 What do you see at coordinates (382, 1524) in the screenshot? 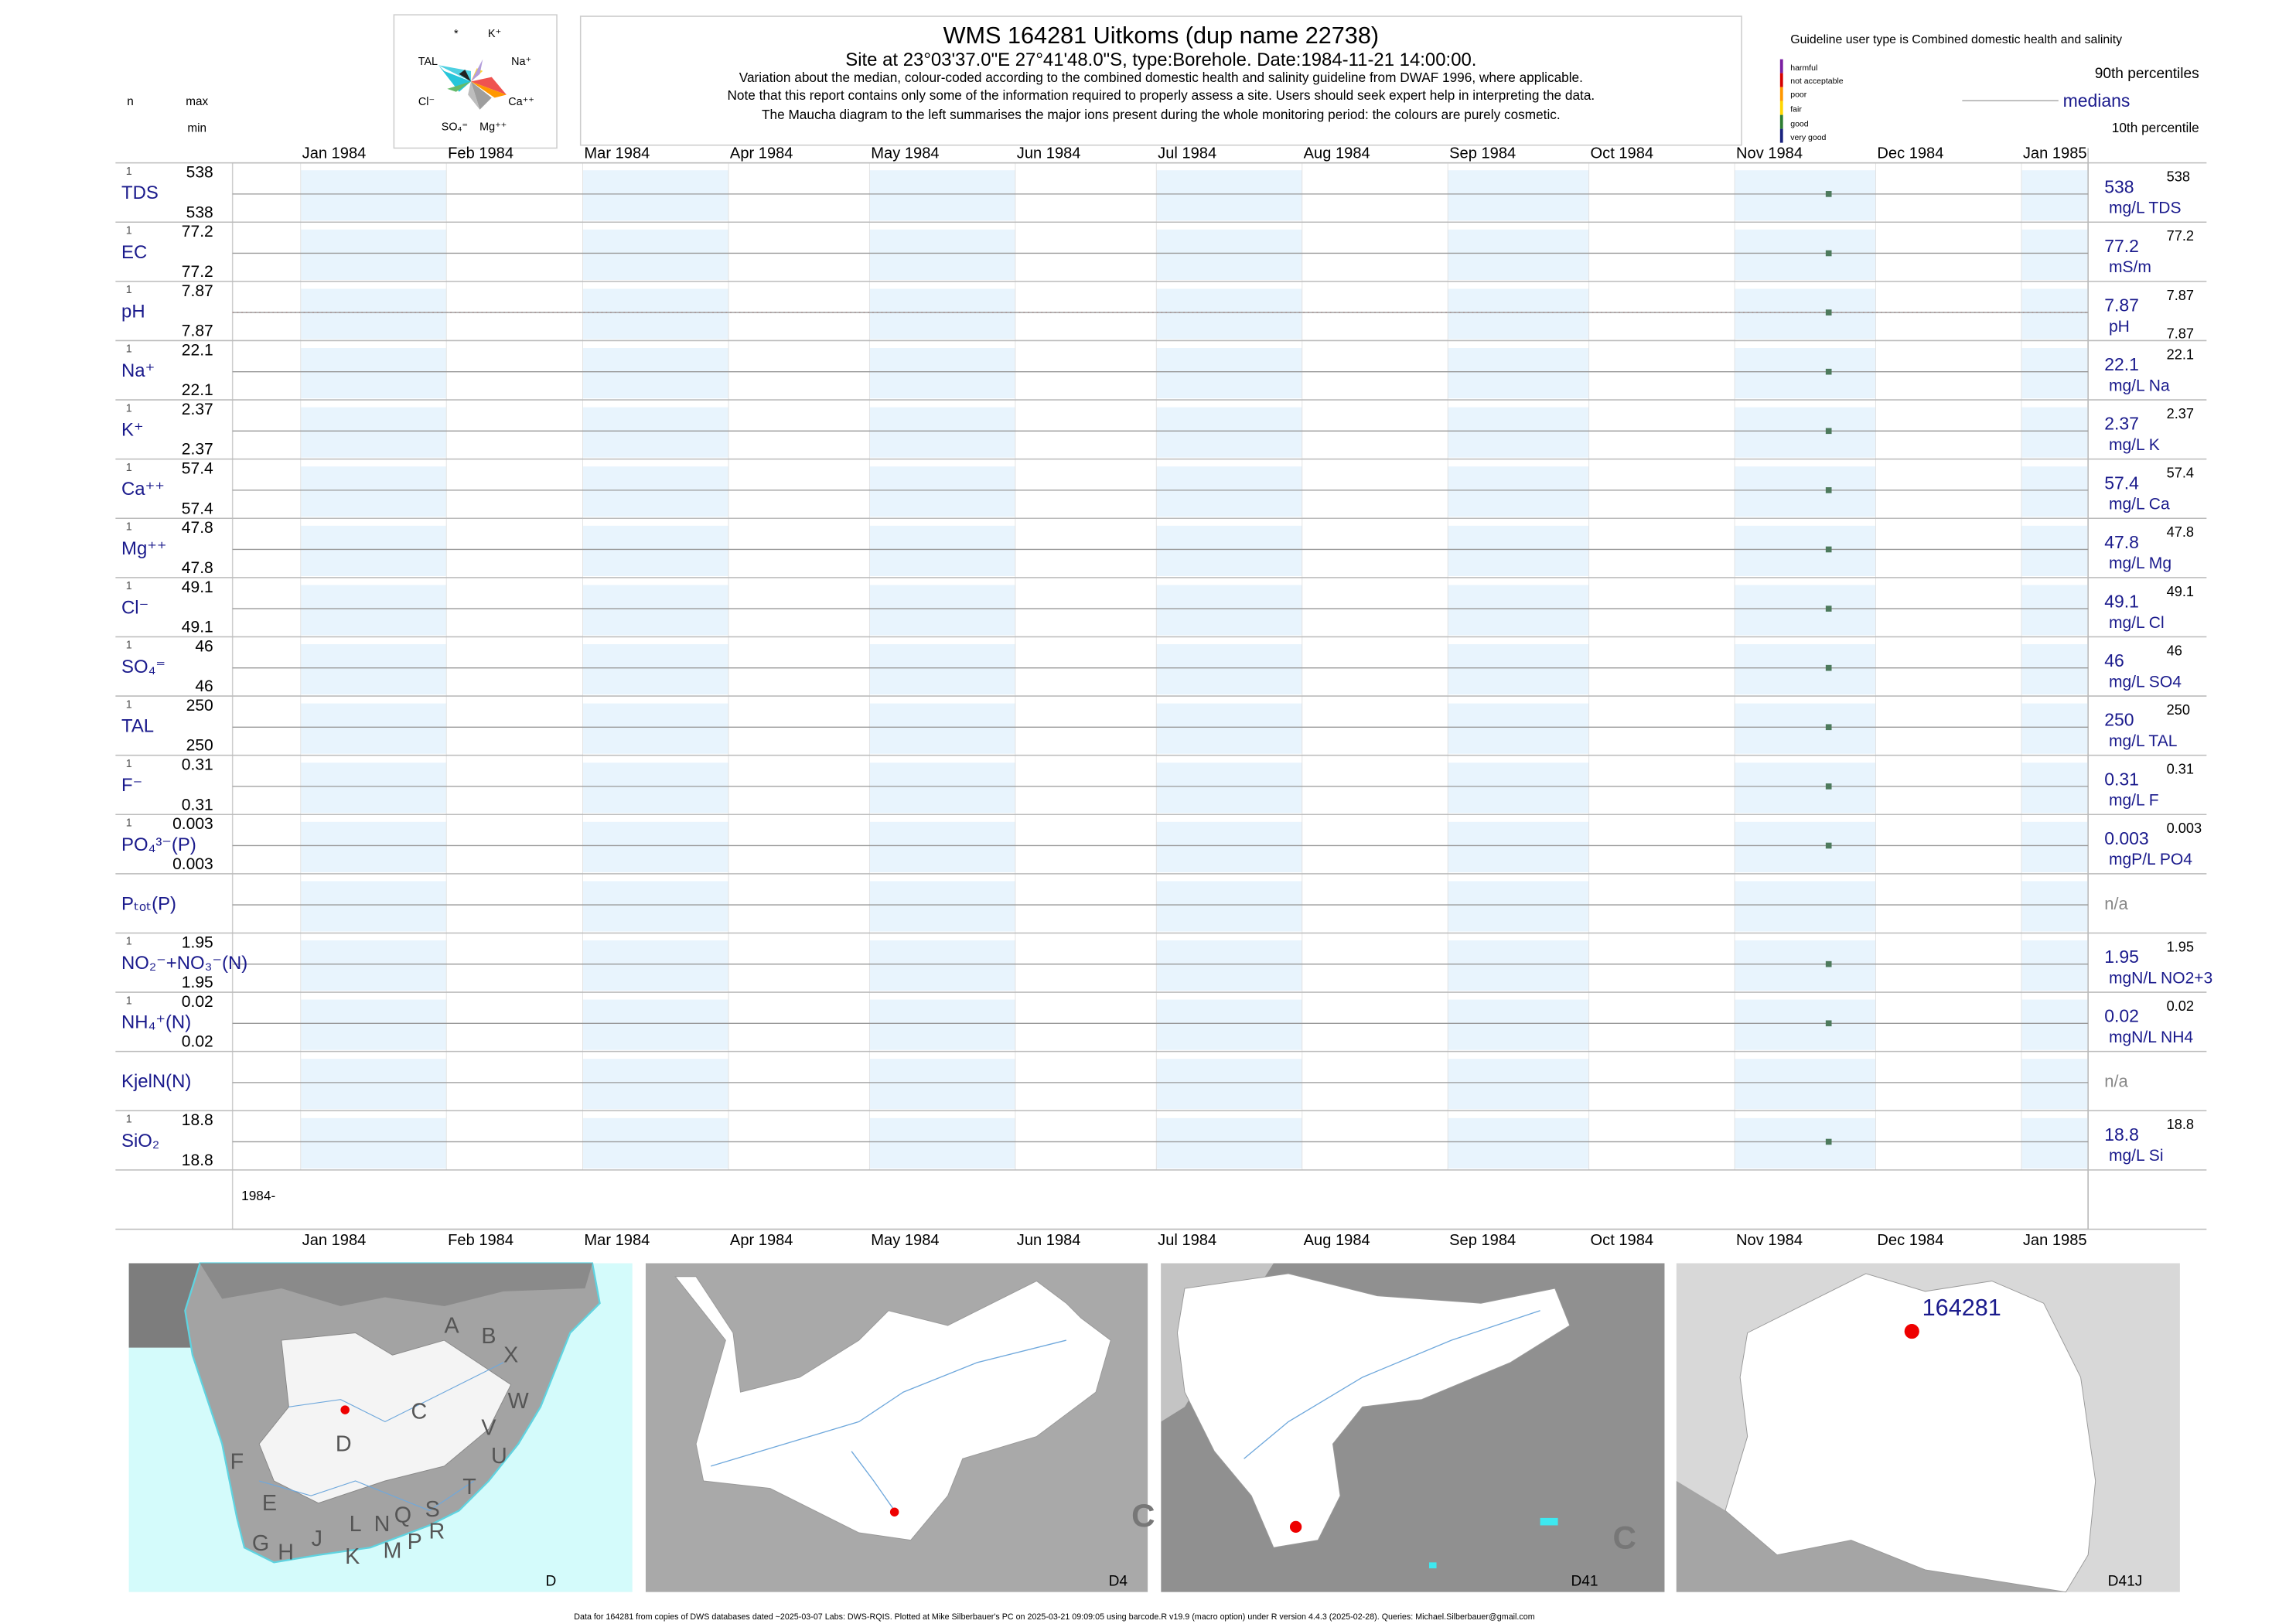
I see `map-region-letter: N` at bounding box center [382, 1524].